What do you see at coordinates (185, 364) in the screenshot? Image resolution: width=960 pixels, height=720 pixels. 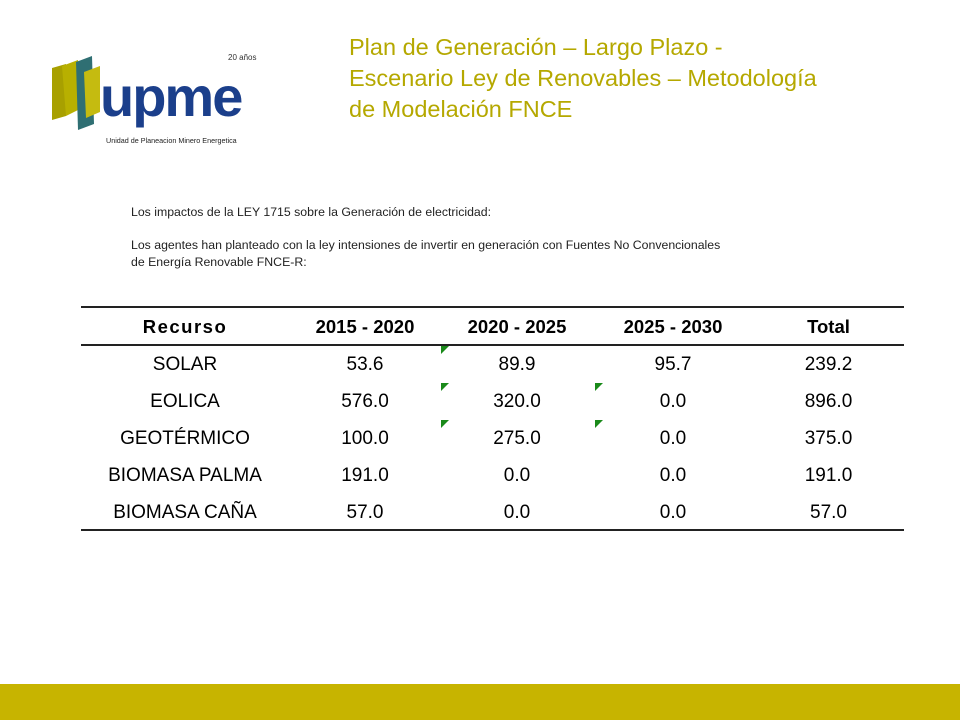 I see `cell-recurso: SOLAR` at bounding box center [185, 364].